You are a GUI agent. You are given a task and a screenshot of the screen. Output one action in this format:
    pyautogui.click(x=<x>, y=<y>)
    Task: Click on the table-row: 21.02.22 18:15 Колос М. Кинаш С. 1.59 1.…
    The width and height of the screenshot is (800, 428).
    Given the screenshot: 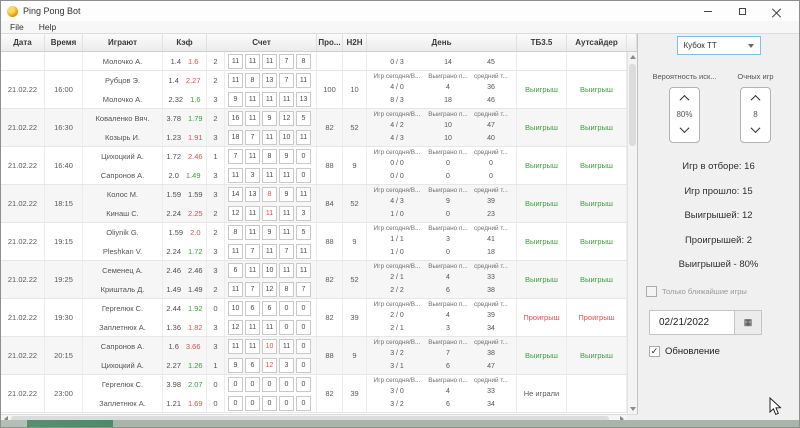 What is the action you would take?
    pyautogui.click(x=314, y=204)
    